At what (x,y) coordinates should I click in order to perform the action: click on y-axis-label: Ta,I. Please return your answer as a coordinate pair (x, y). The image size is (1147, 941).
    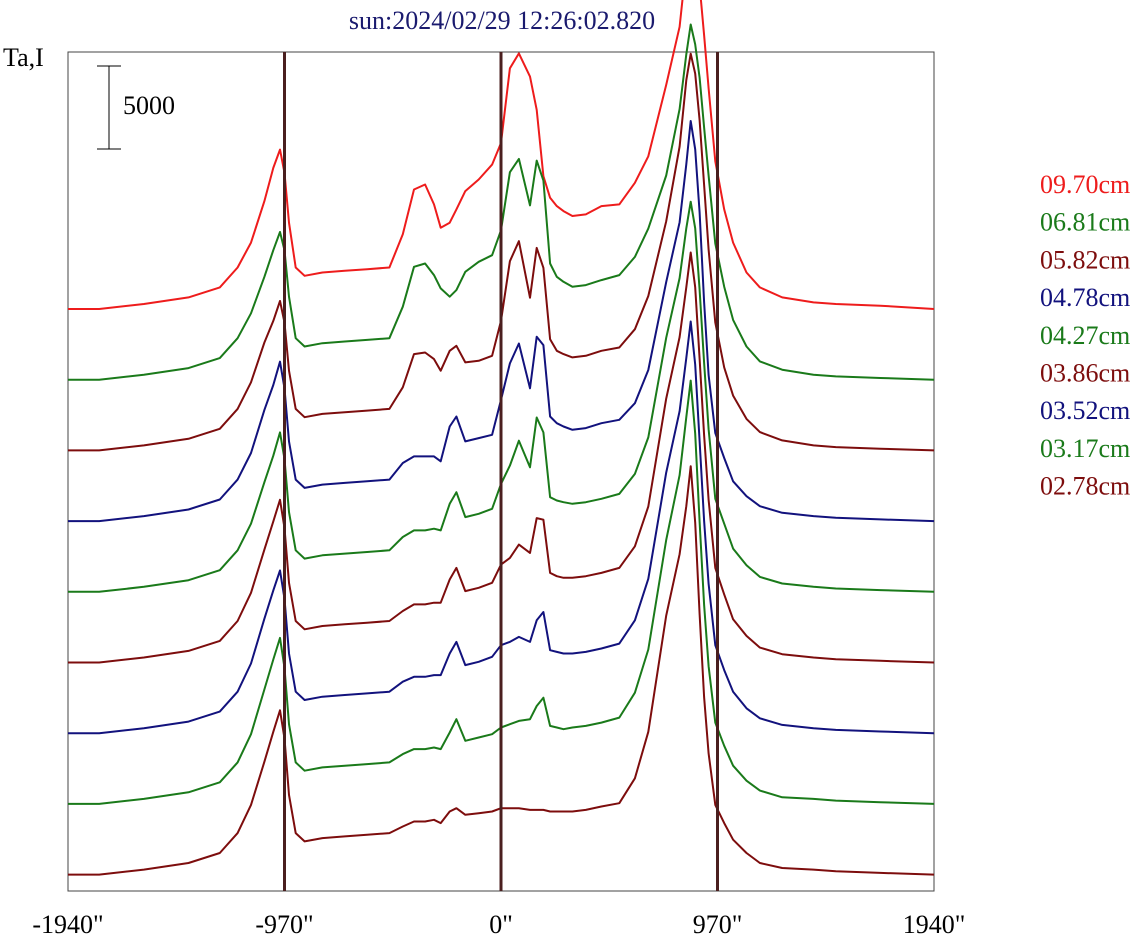
    Looking at the image, I should click on (23, 57).